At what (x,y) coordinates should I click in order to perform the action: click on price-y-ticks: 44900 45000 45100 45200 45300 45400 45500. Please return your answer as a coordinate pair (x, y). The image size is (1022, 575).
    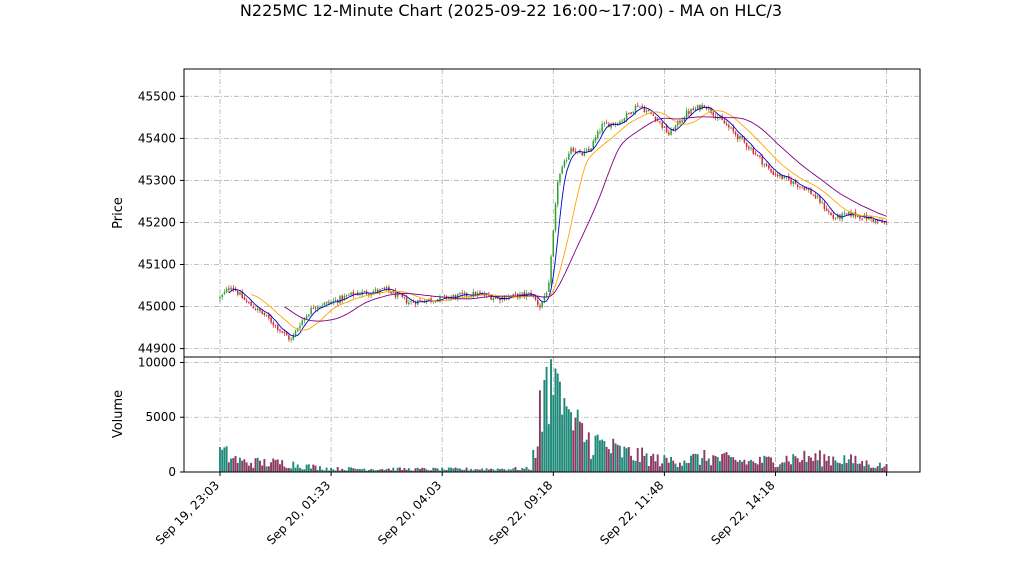
    Looking at the image, I should click on (161, 222).